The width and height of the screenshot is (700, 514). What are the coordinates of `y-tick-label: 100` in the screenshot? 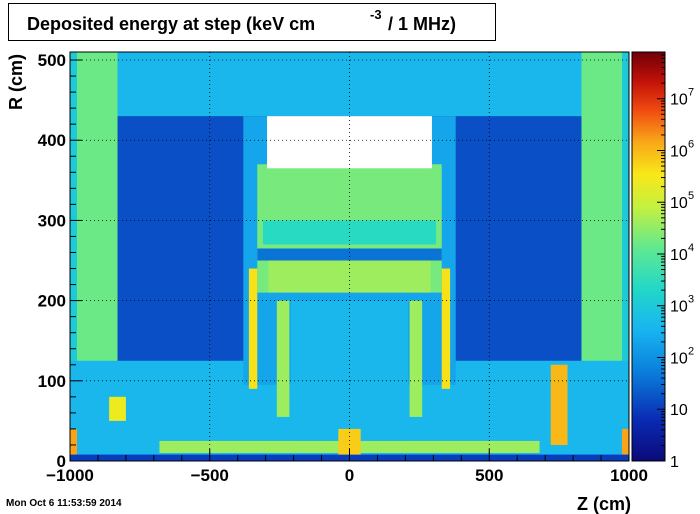 It's located at (52, 381).